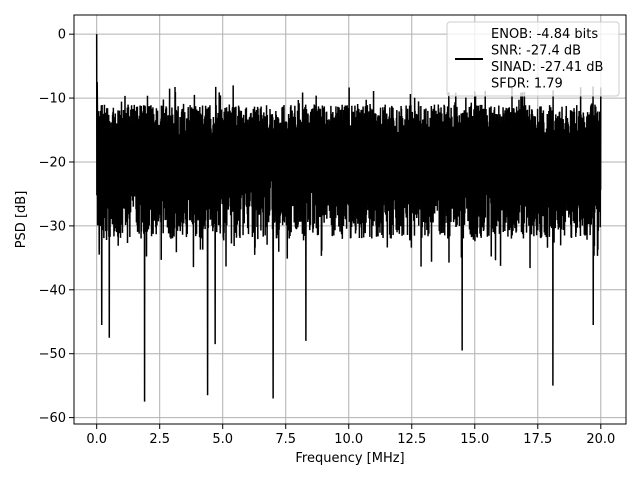 The image size is (640, 480). What do you see at coordinates (52, 354) in the screenshot?
I see `y-tick-label: −50` at bounding box center [52, 354].